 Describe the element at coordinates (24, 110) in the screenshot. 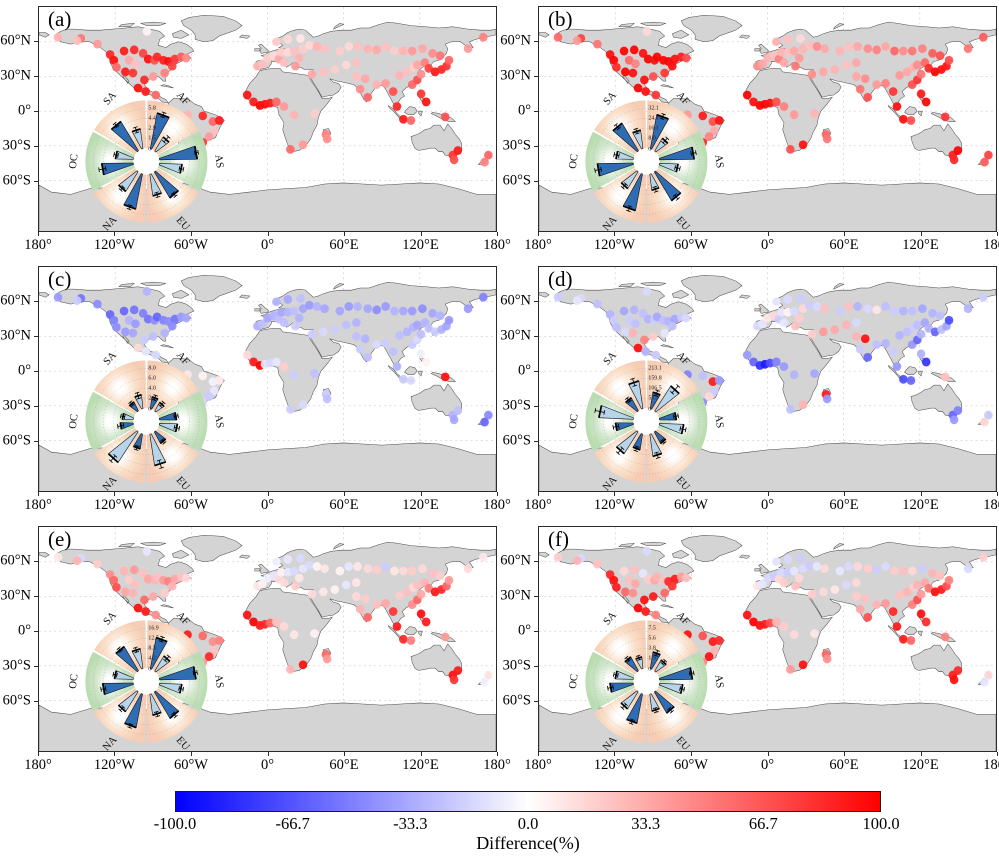

I see `y-axis-label: 0°` at that location.